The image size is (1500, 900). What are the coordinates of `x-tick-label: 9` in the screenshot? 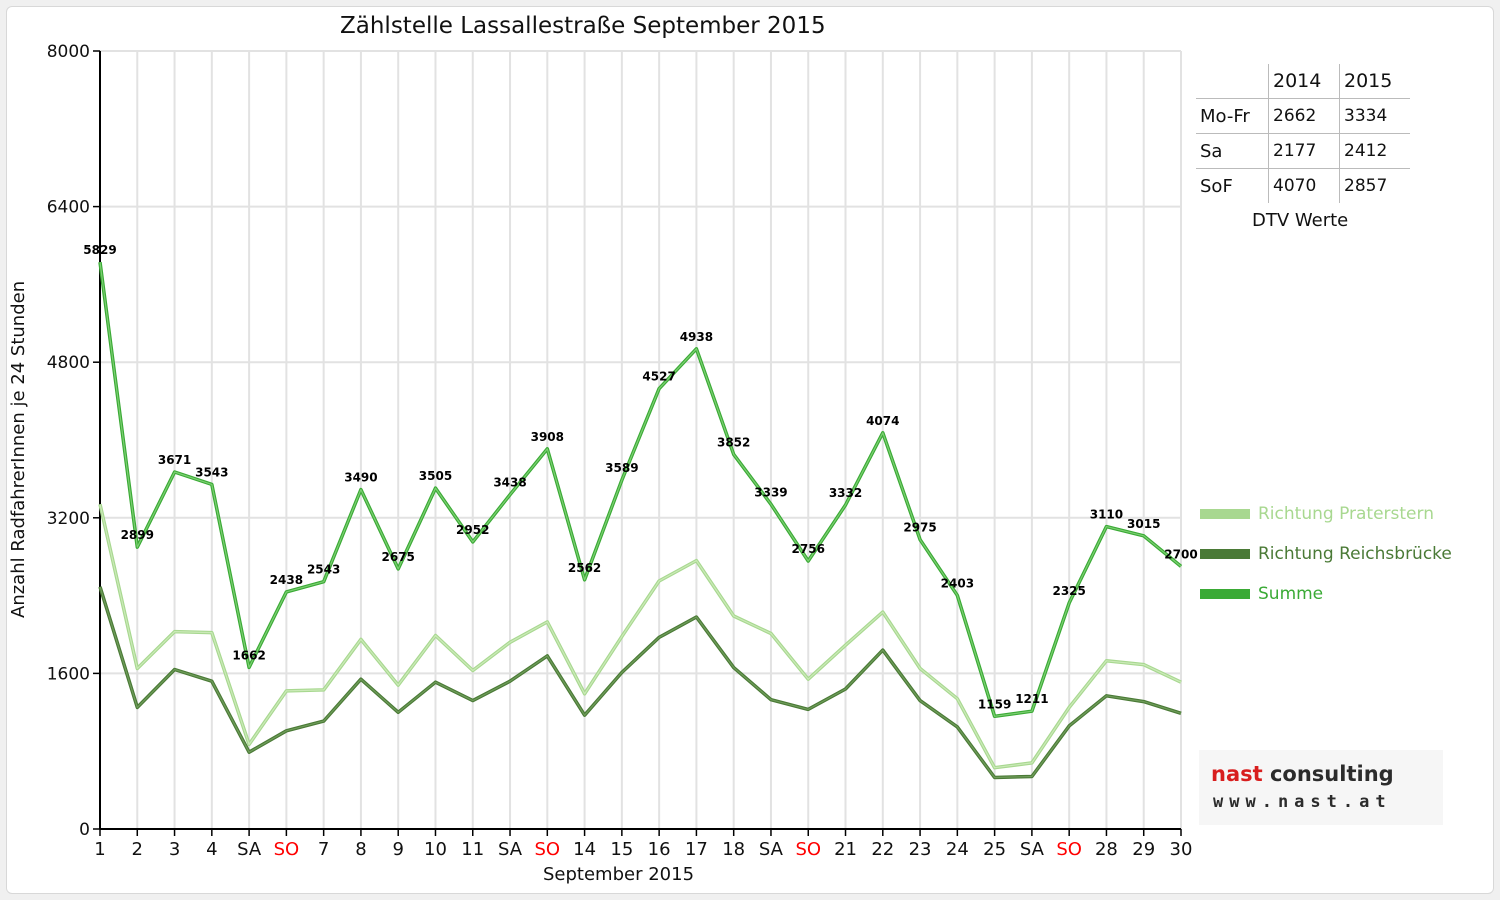 It's located at (397, 849).